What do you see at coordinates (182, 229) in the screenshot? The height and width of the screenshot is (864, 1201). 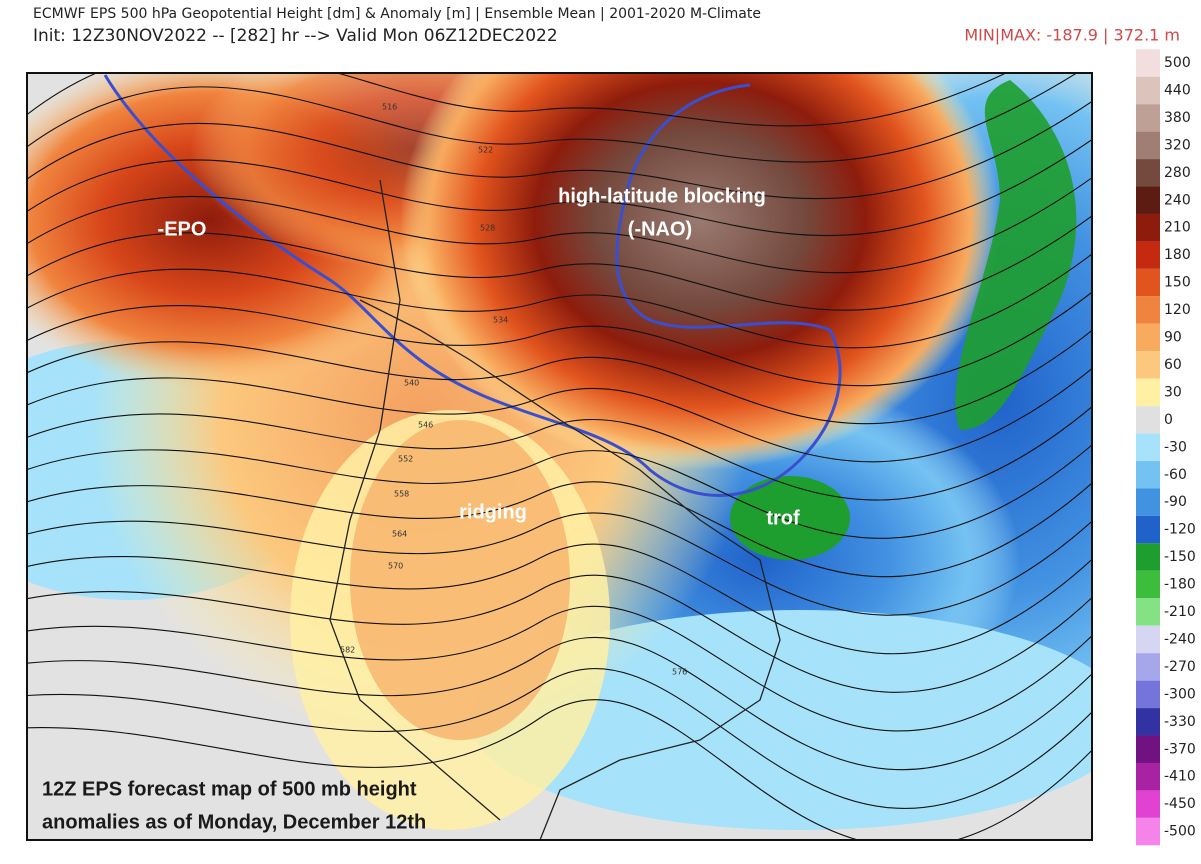 I see `annotation: -EPO` at bounding box center [182, 229].